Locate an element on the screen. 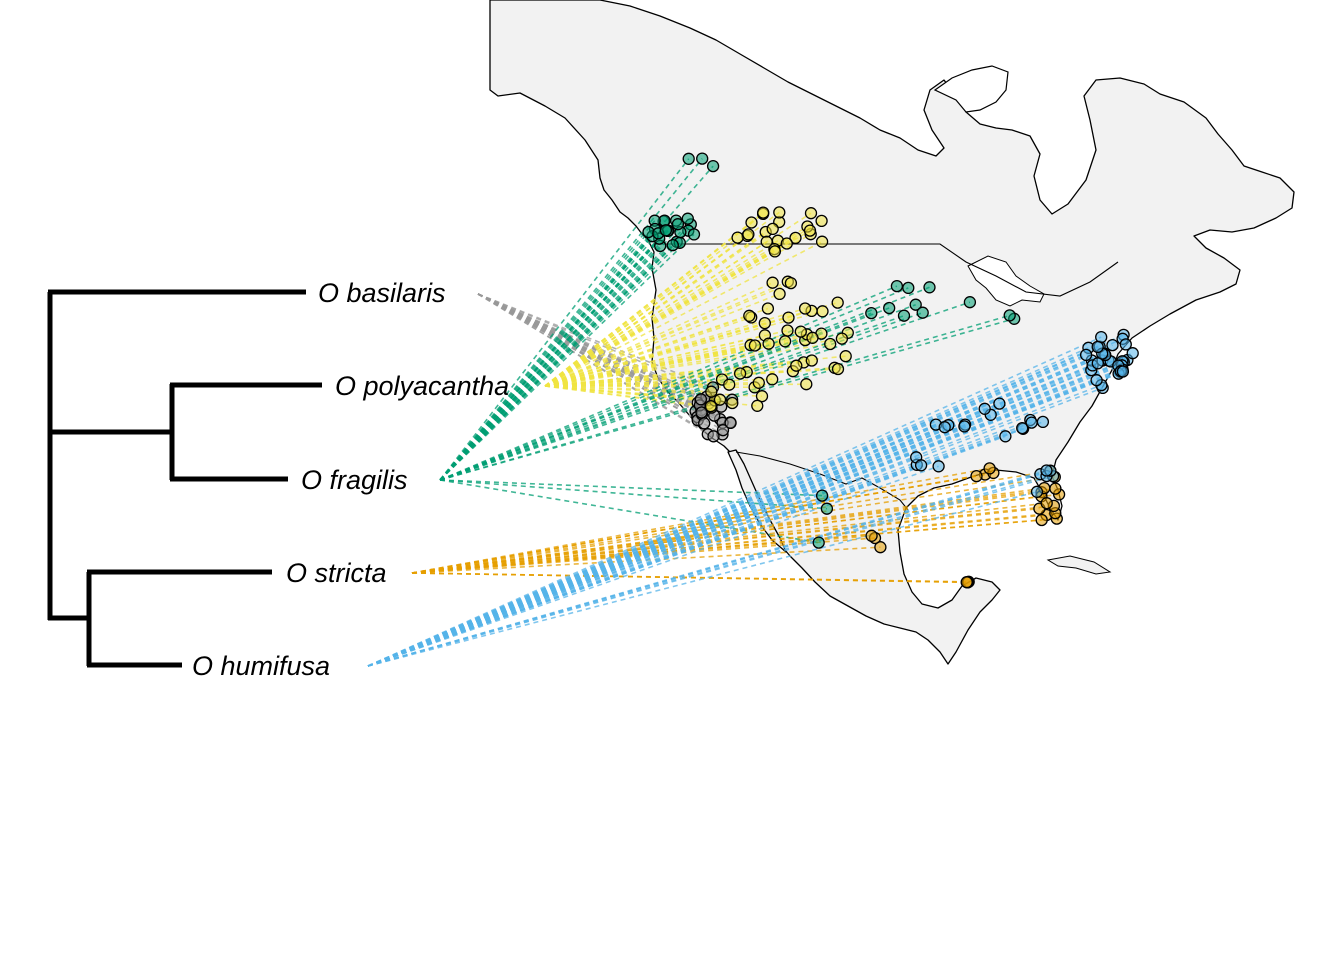  hudson-bay is located at coordinates (971, 89).